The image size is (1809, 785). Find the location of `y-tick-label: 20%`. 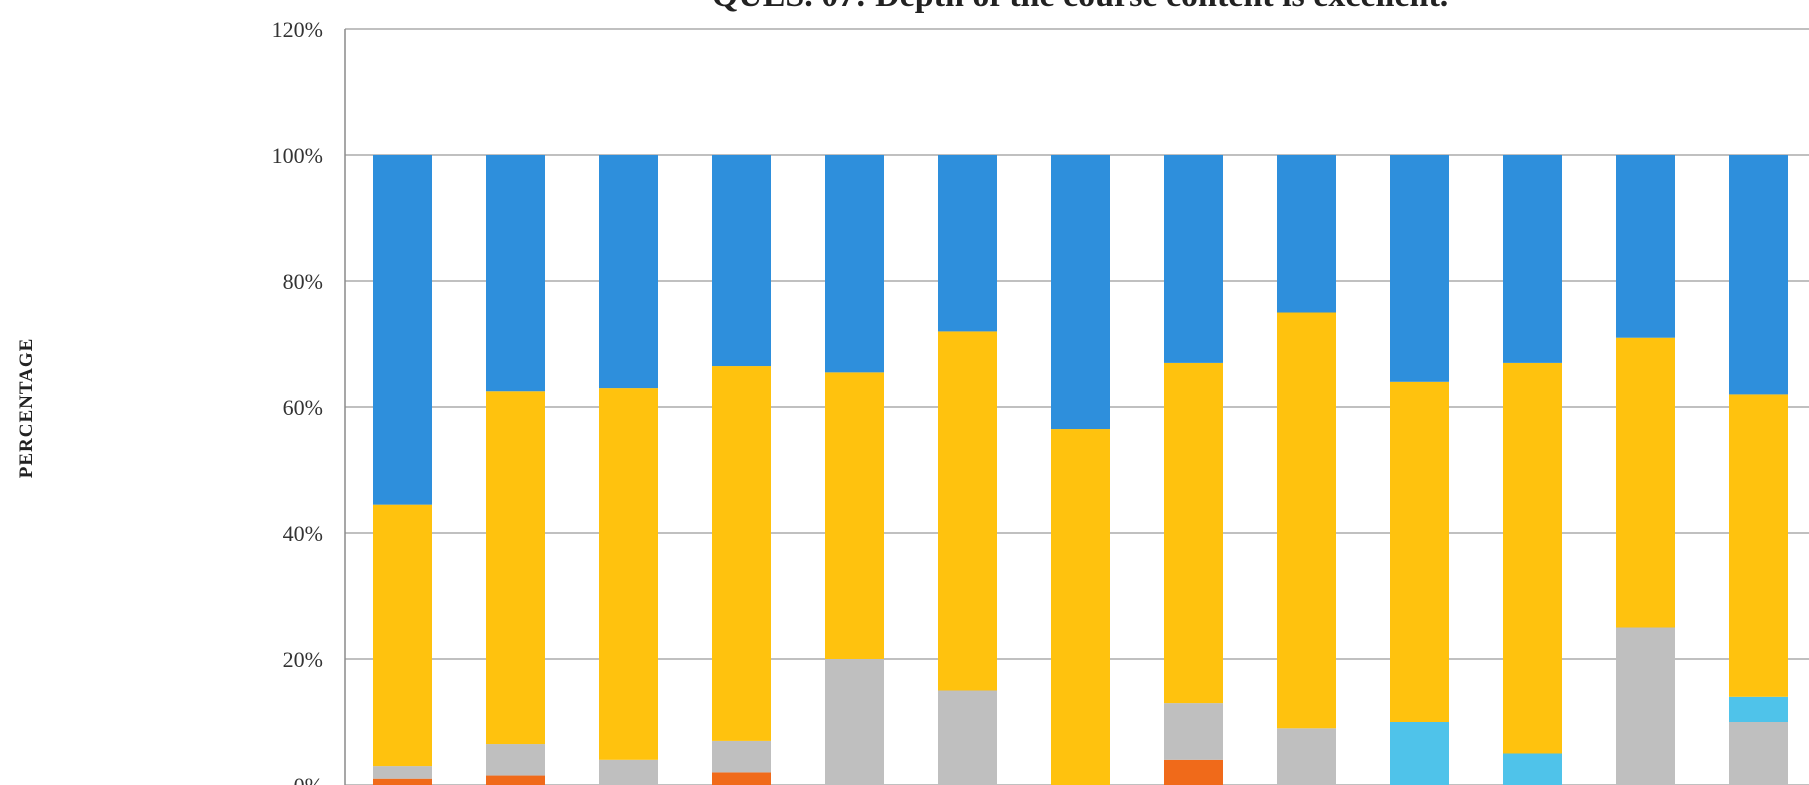

y-tick-label: 20% is located at coordinates (303, 659).